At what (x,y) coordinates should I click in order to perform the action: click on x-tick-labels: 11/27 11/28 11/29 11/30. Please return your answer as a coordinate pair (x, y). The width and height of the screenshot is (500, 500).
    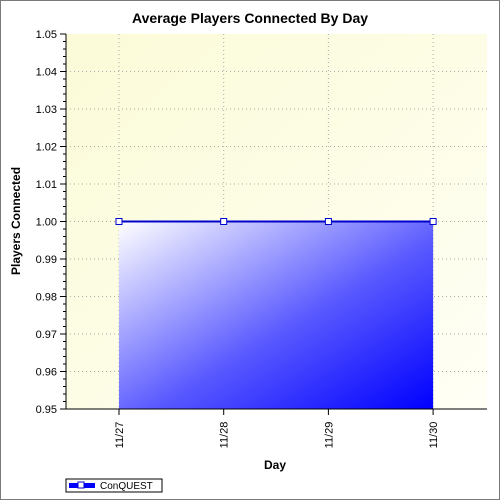
    Looking at the image, I should click on (277, 435).